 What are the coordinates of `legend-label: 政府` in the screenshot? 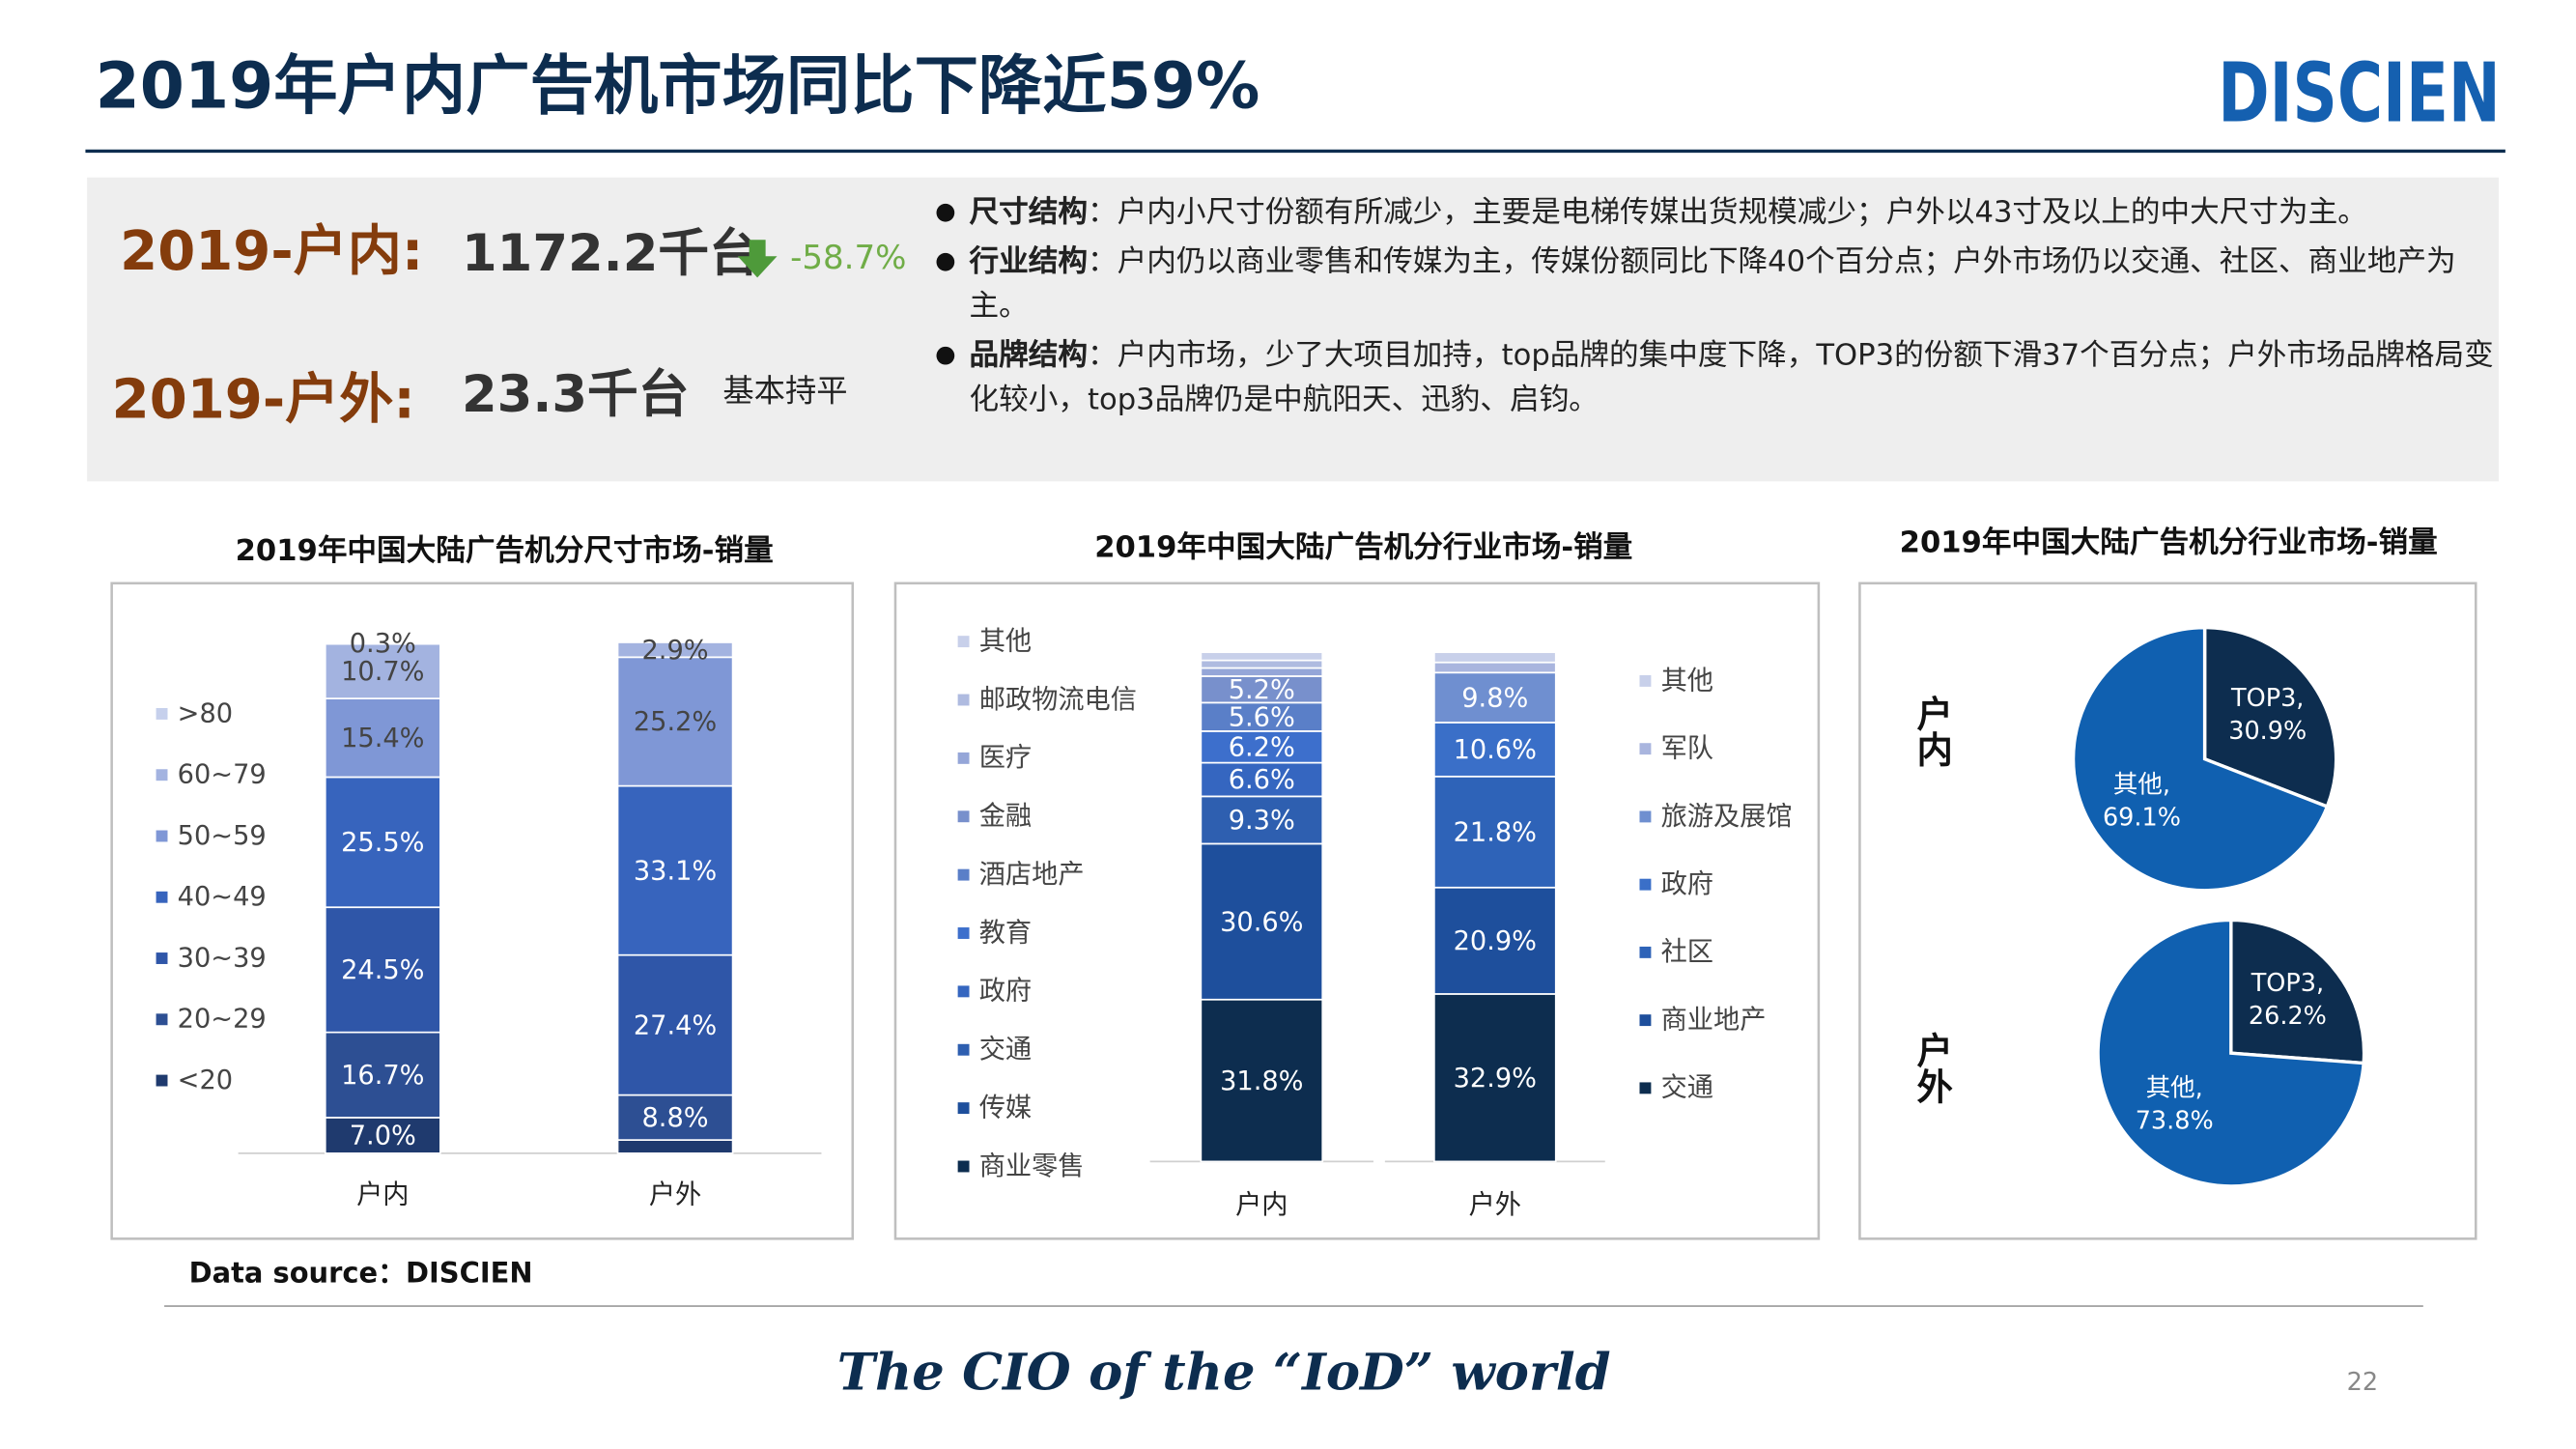 It's located at (1687, 884).